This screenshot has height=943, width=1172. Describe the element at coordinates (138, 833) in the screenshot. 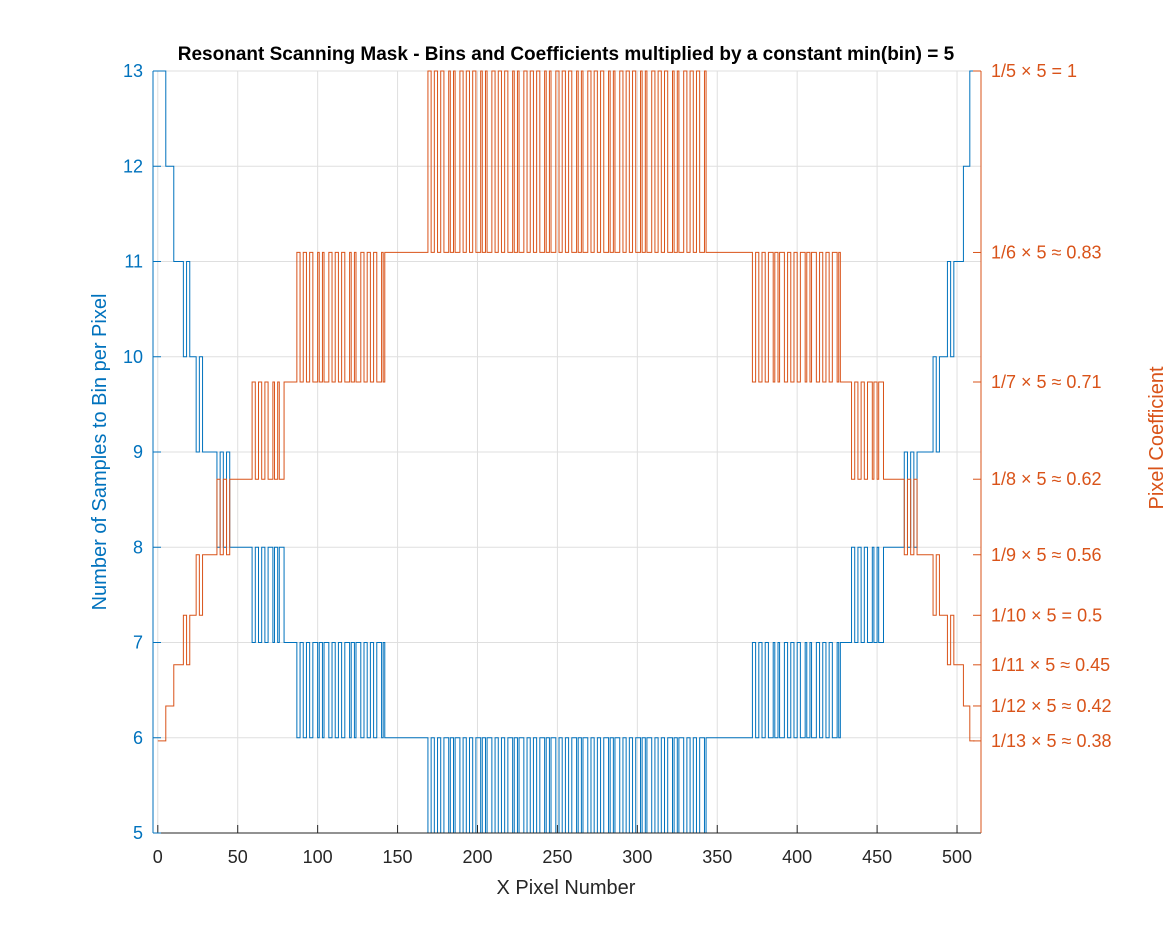

I see `y-tick-label: 5` at that location.